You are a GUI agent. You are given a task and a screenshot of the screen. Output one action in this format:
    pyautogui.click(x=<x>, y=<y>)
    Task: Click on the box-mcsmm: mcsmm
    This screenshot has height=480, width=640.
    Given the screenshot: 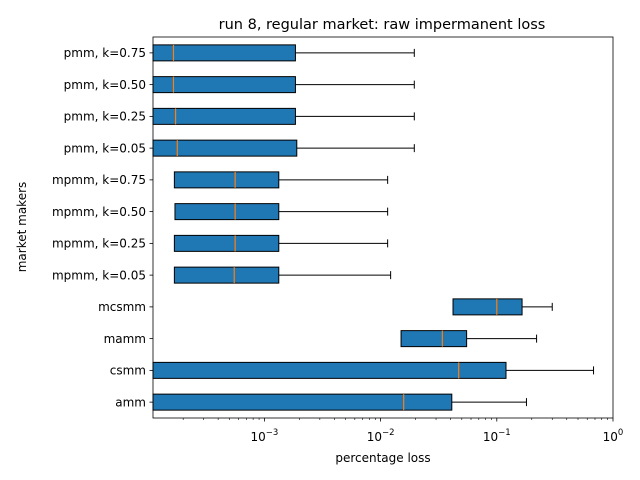 What is the action you would take?
    pyautogui.click(x=325, y=307)
    